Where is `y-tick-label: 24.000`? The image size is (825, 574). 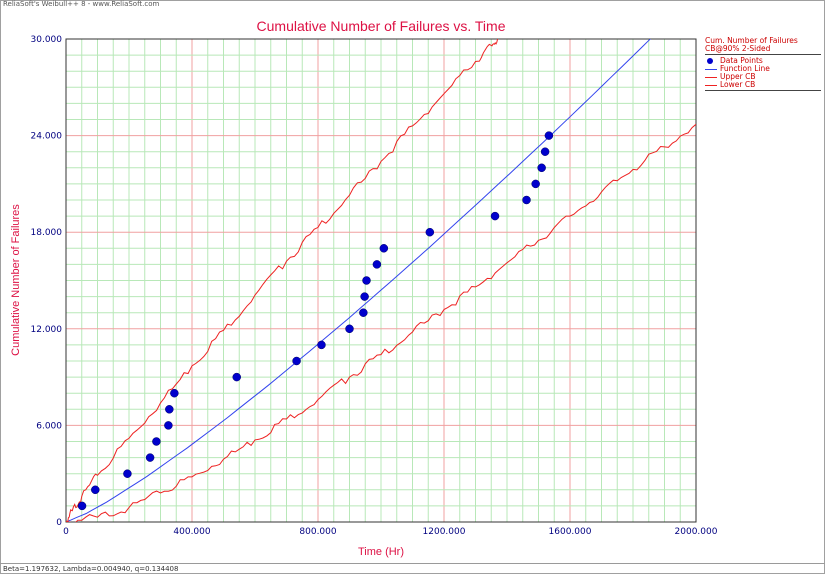
y-tick-label: 24.000 is located at coordinates (47, 137).